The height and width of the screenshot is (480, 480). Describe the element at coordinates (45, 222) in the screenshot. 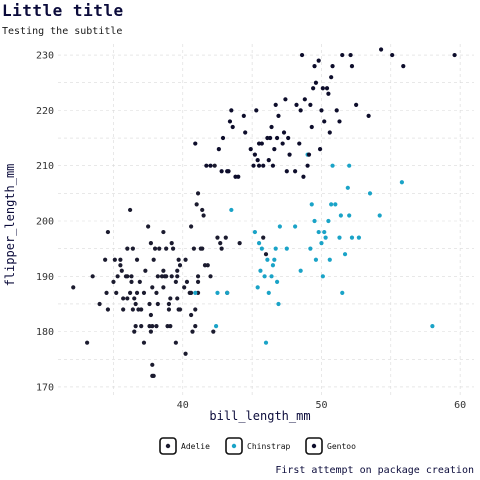

I see `y-tick-label: 200` at that location.